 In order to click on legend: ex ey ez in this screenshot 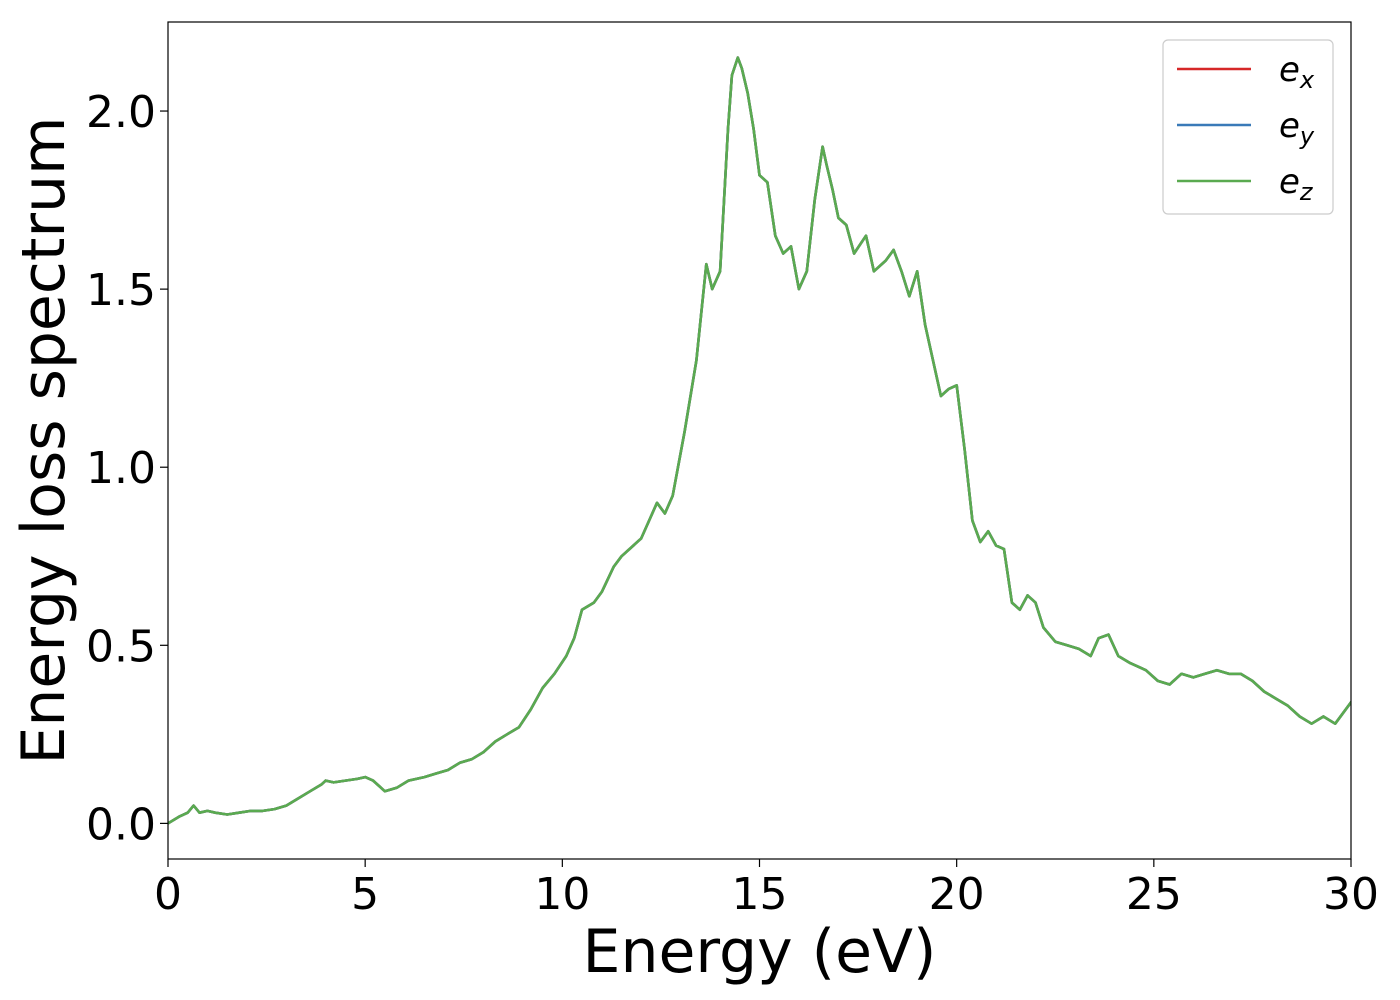, I will do `click(1248, 127)`.